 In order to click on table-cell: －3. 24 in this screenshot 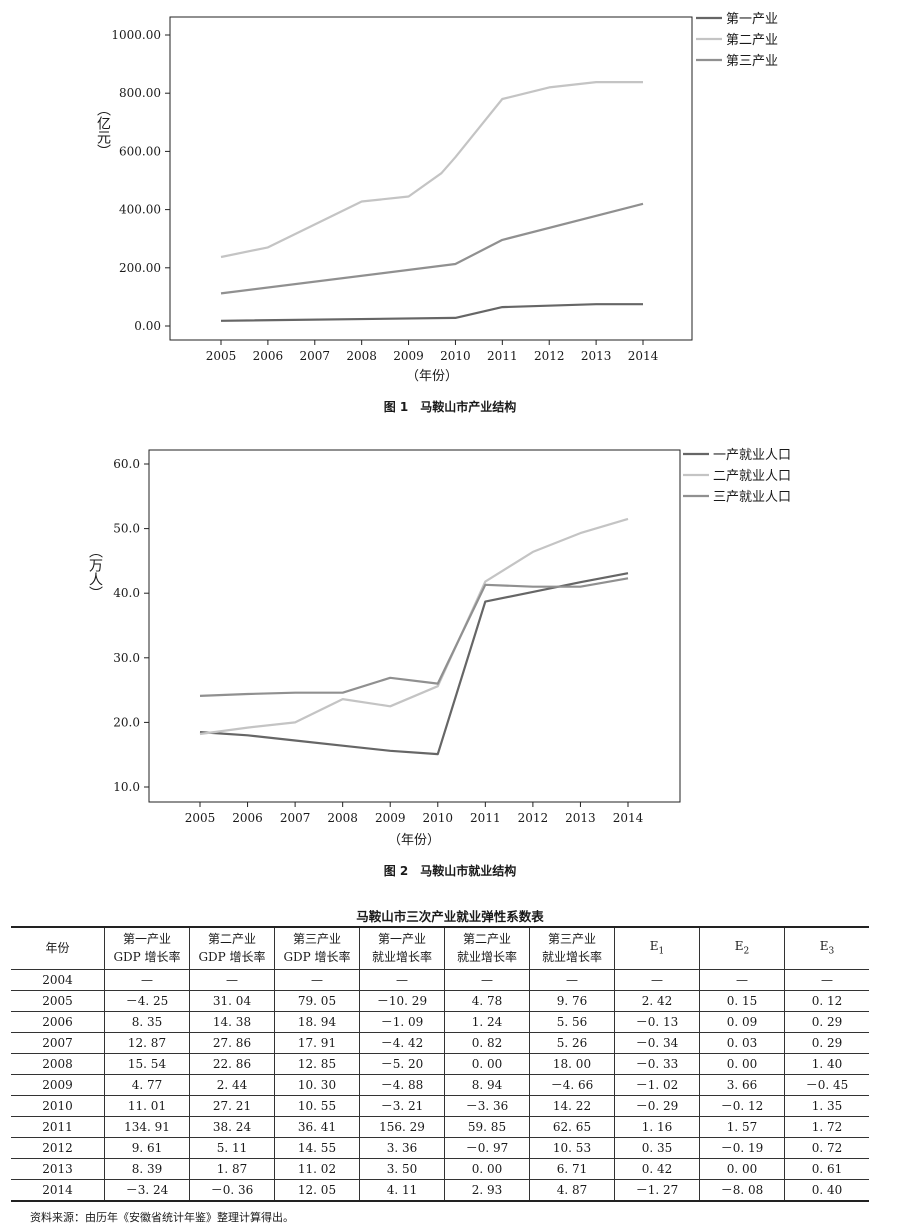, I will do `click(147, 1190)`.